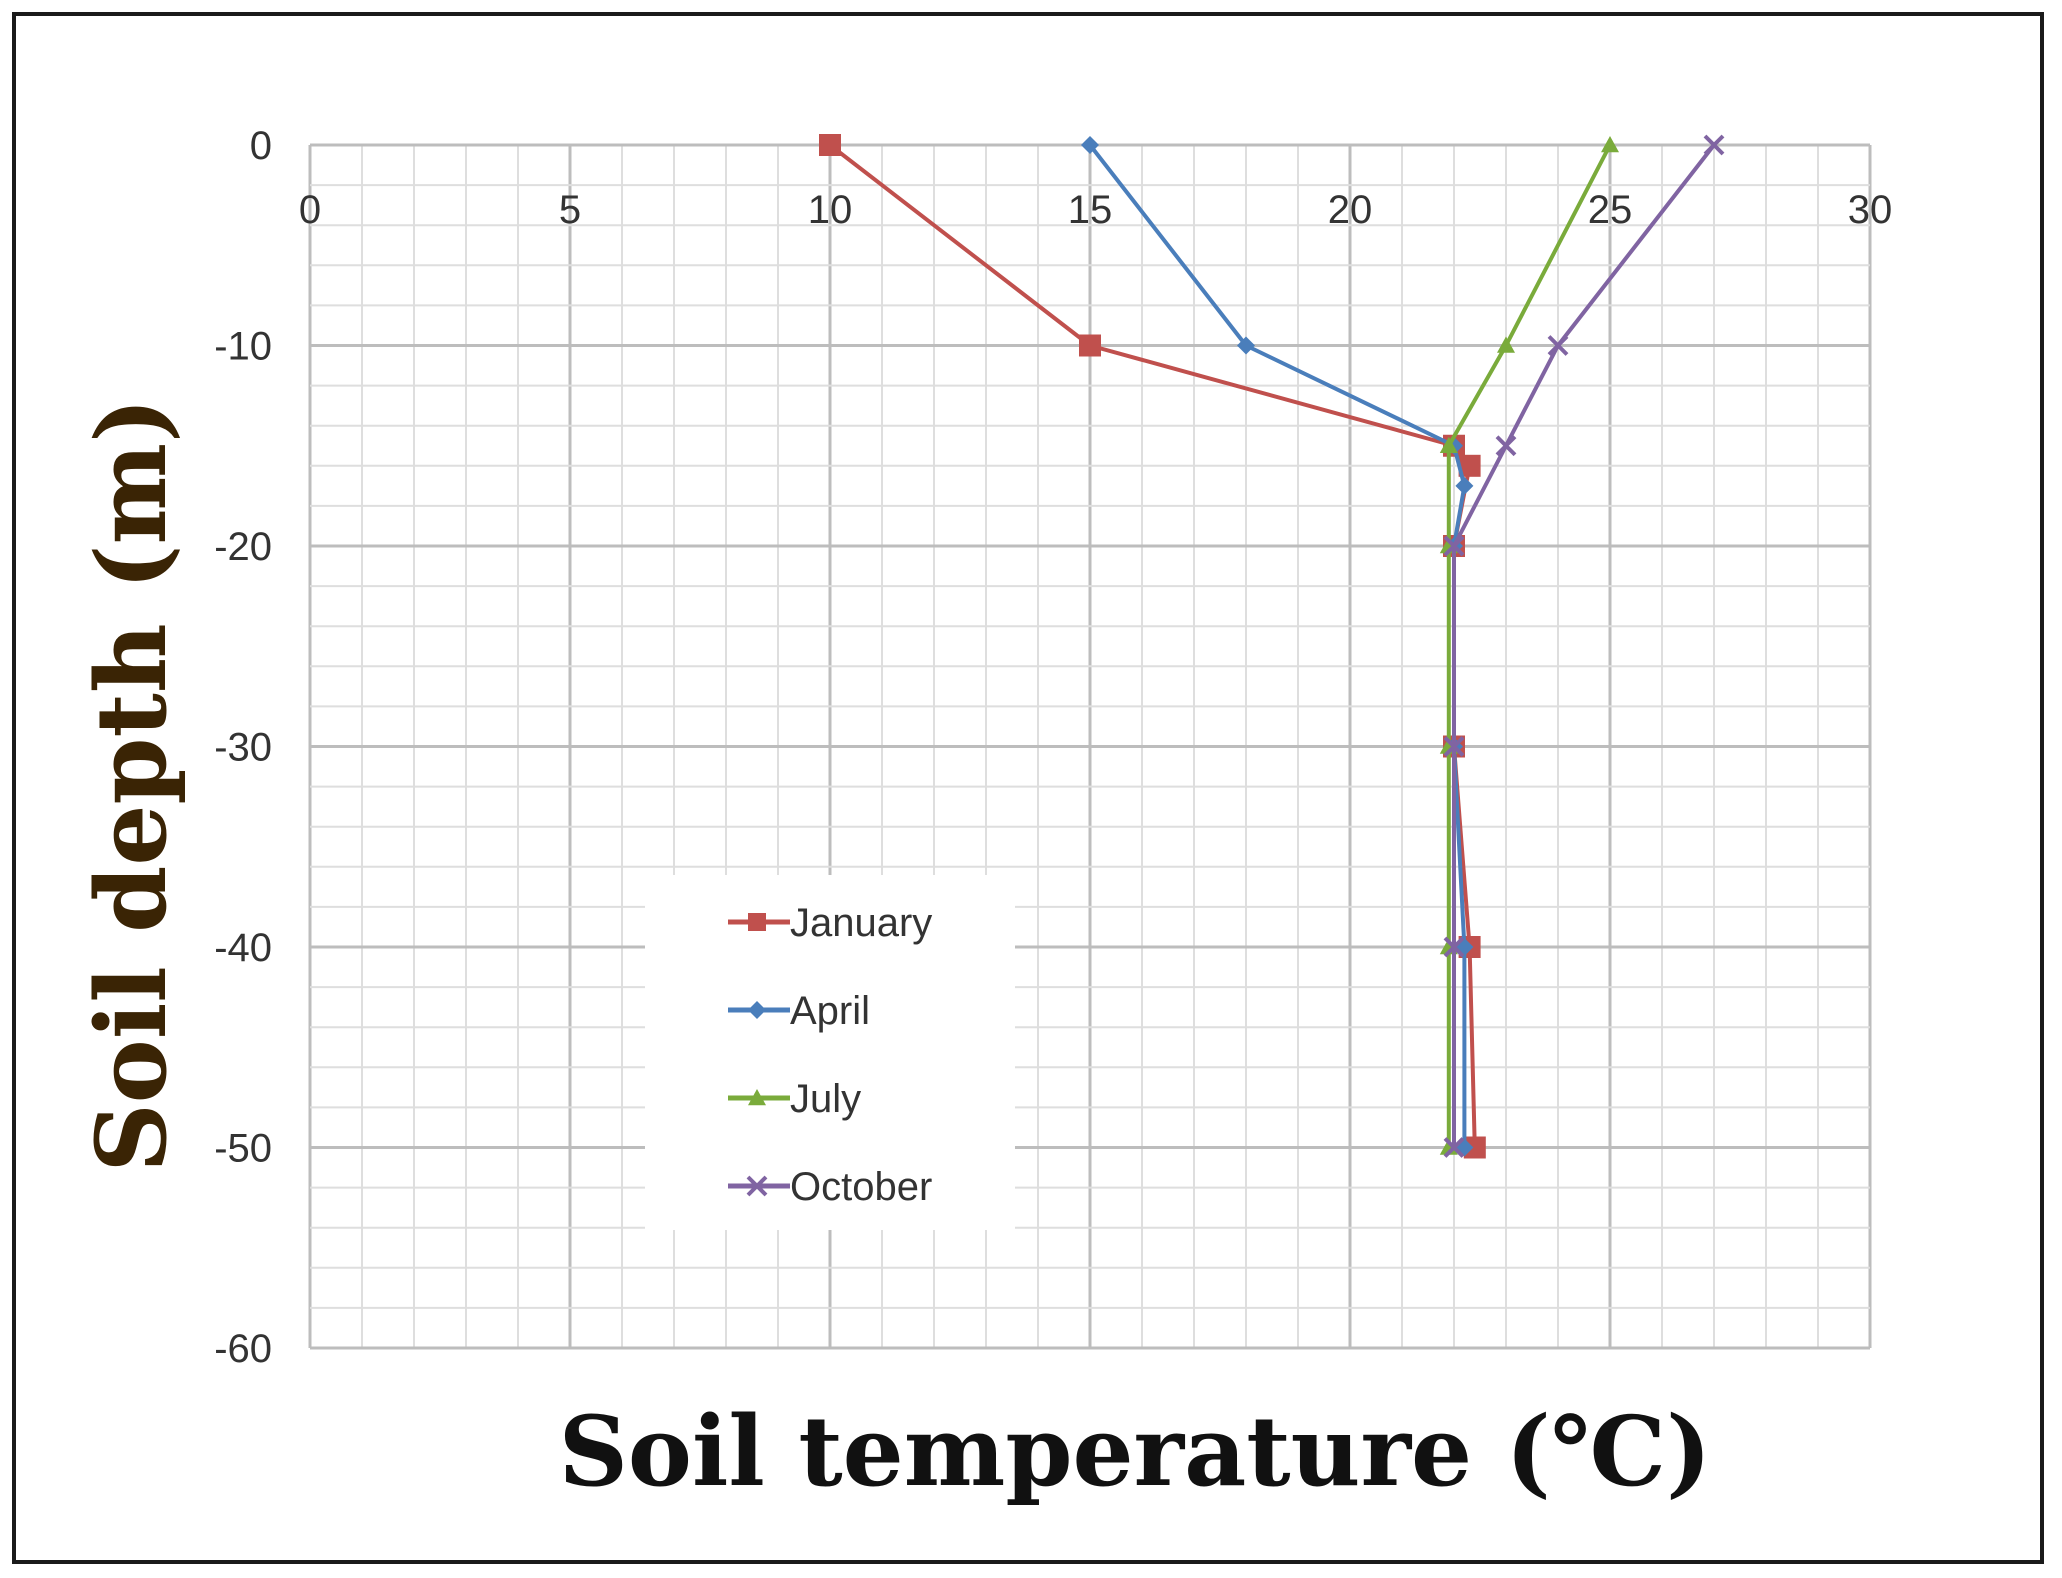 This screenshot has height=1578, width=2062. What do you see at coordinates (261, 146) in the screenshot?
I see `y-tick-label: 0` at bounding box center [261, 146].